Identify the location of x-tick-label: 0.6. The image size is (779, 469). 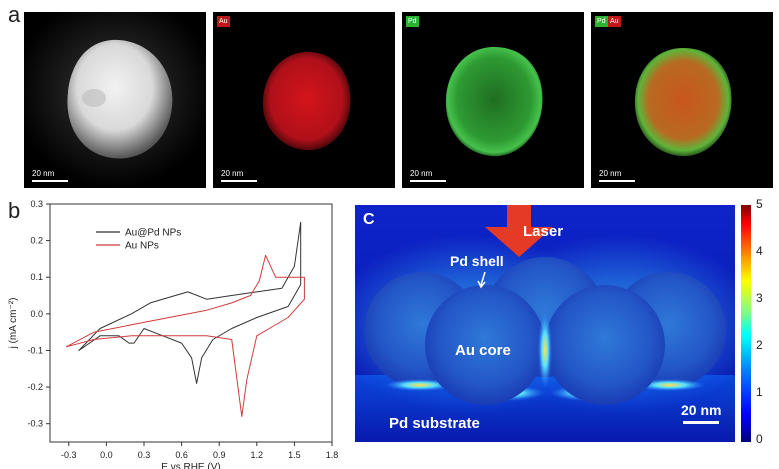
(181, 455).